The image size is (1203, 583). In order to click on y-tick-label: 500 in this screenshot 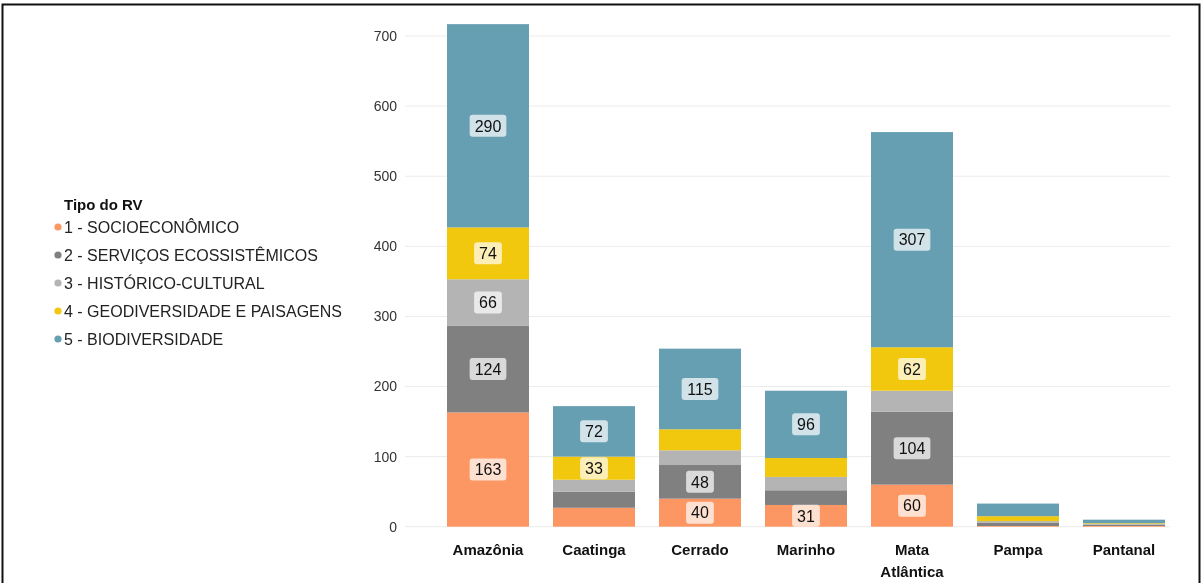, I will do `click(385, 176)`.